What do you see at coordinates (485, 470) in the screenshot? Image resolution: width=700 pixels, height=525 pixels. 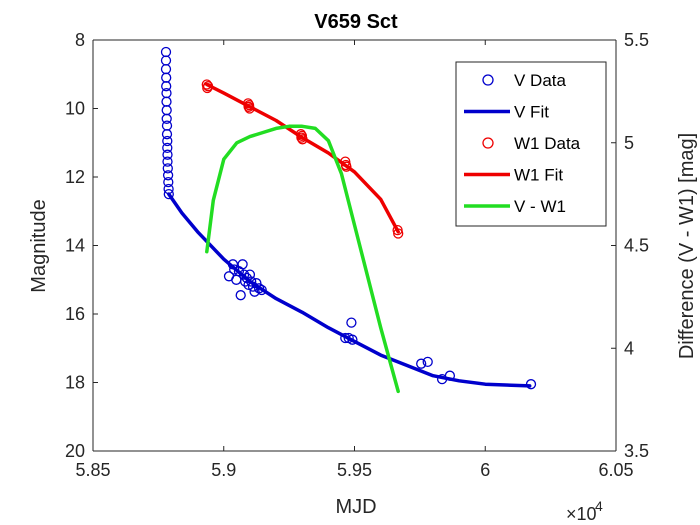 I see `x-tick-label: 6` at bounding box center [485, 470].